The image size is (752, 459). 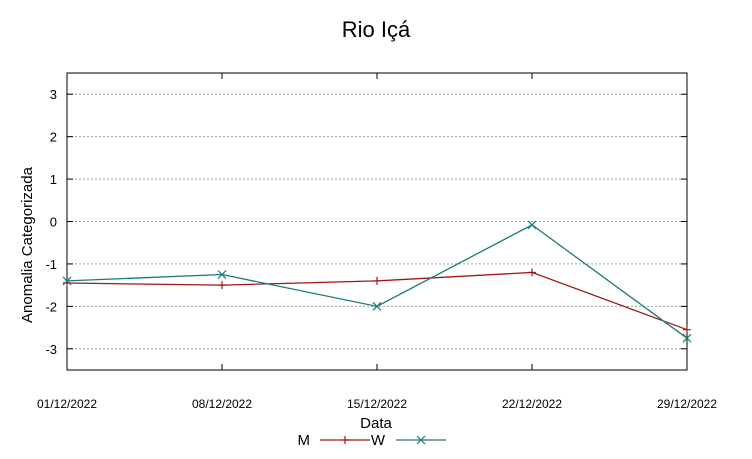 I want to click on x-tick-label: 29/12/2022, so click(x=687, y=404).